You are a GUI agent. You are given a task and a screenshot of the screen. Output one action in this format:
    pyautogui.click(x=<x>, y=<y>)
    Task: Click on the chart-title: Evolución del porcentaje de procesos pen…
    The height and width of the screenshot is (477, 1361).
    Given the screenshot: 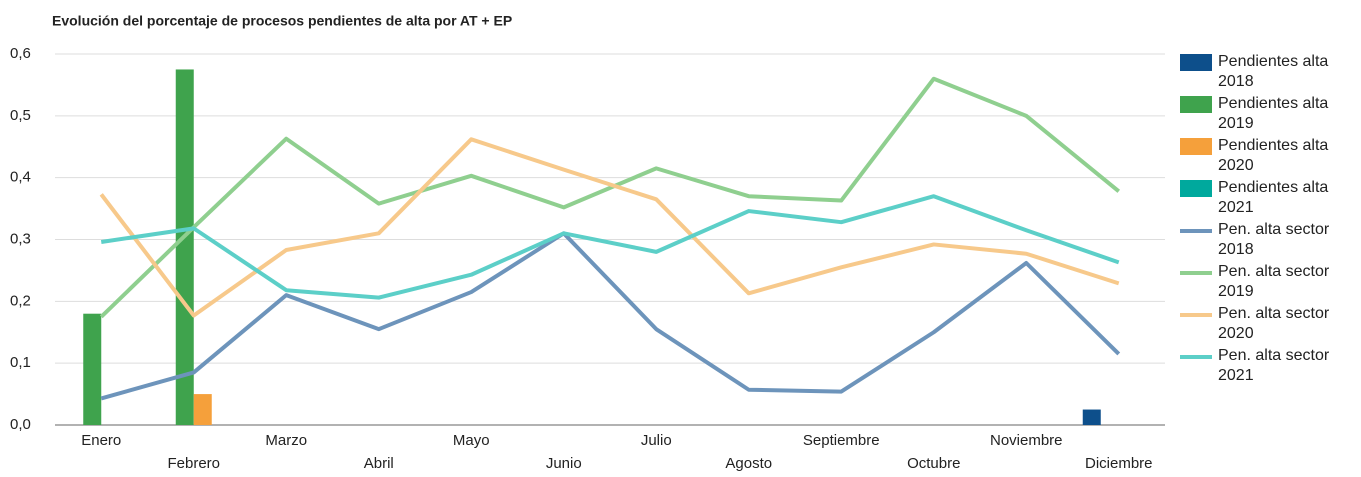 What is the action you would take?
    pyautogui.click(x=282, y=21)
    